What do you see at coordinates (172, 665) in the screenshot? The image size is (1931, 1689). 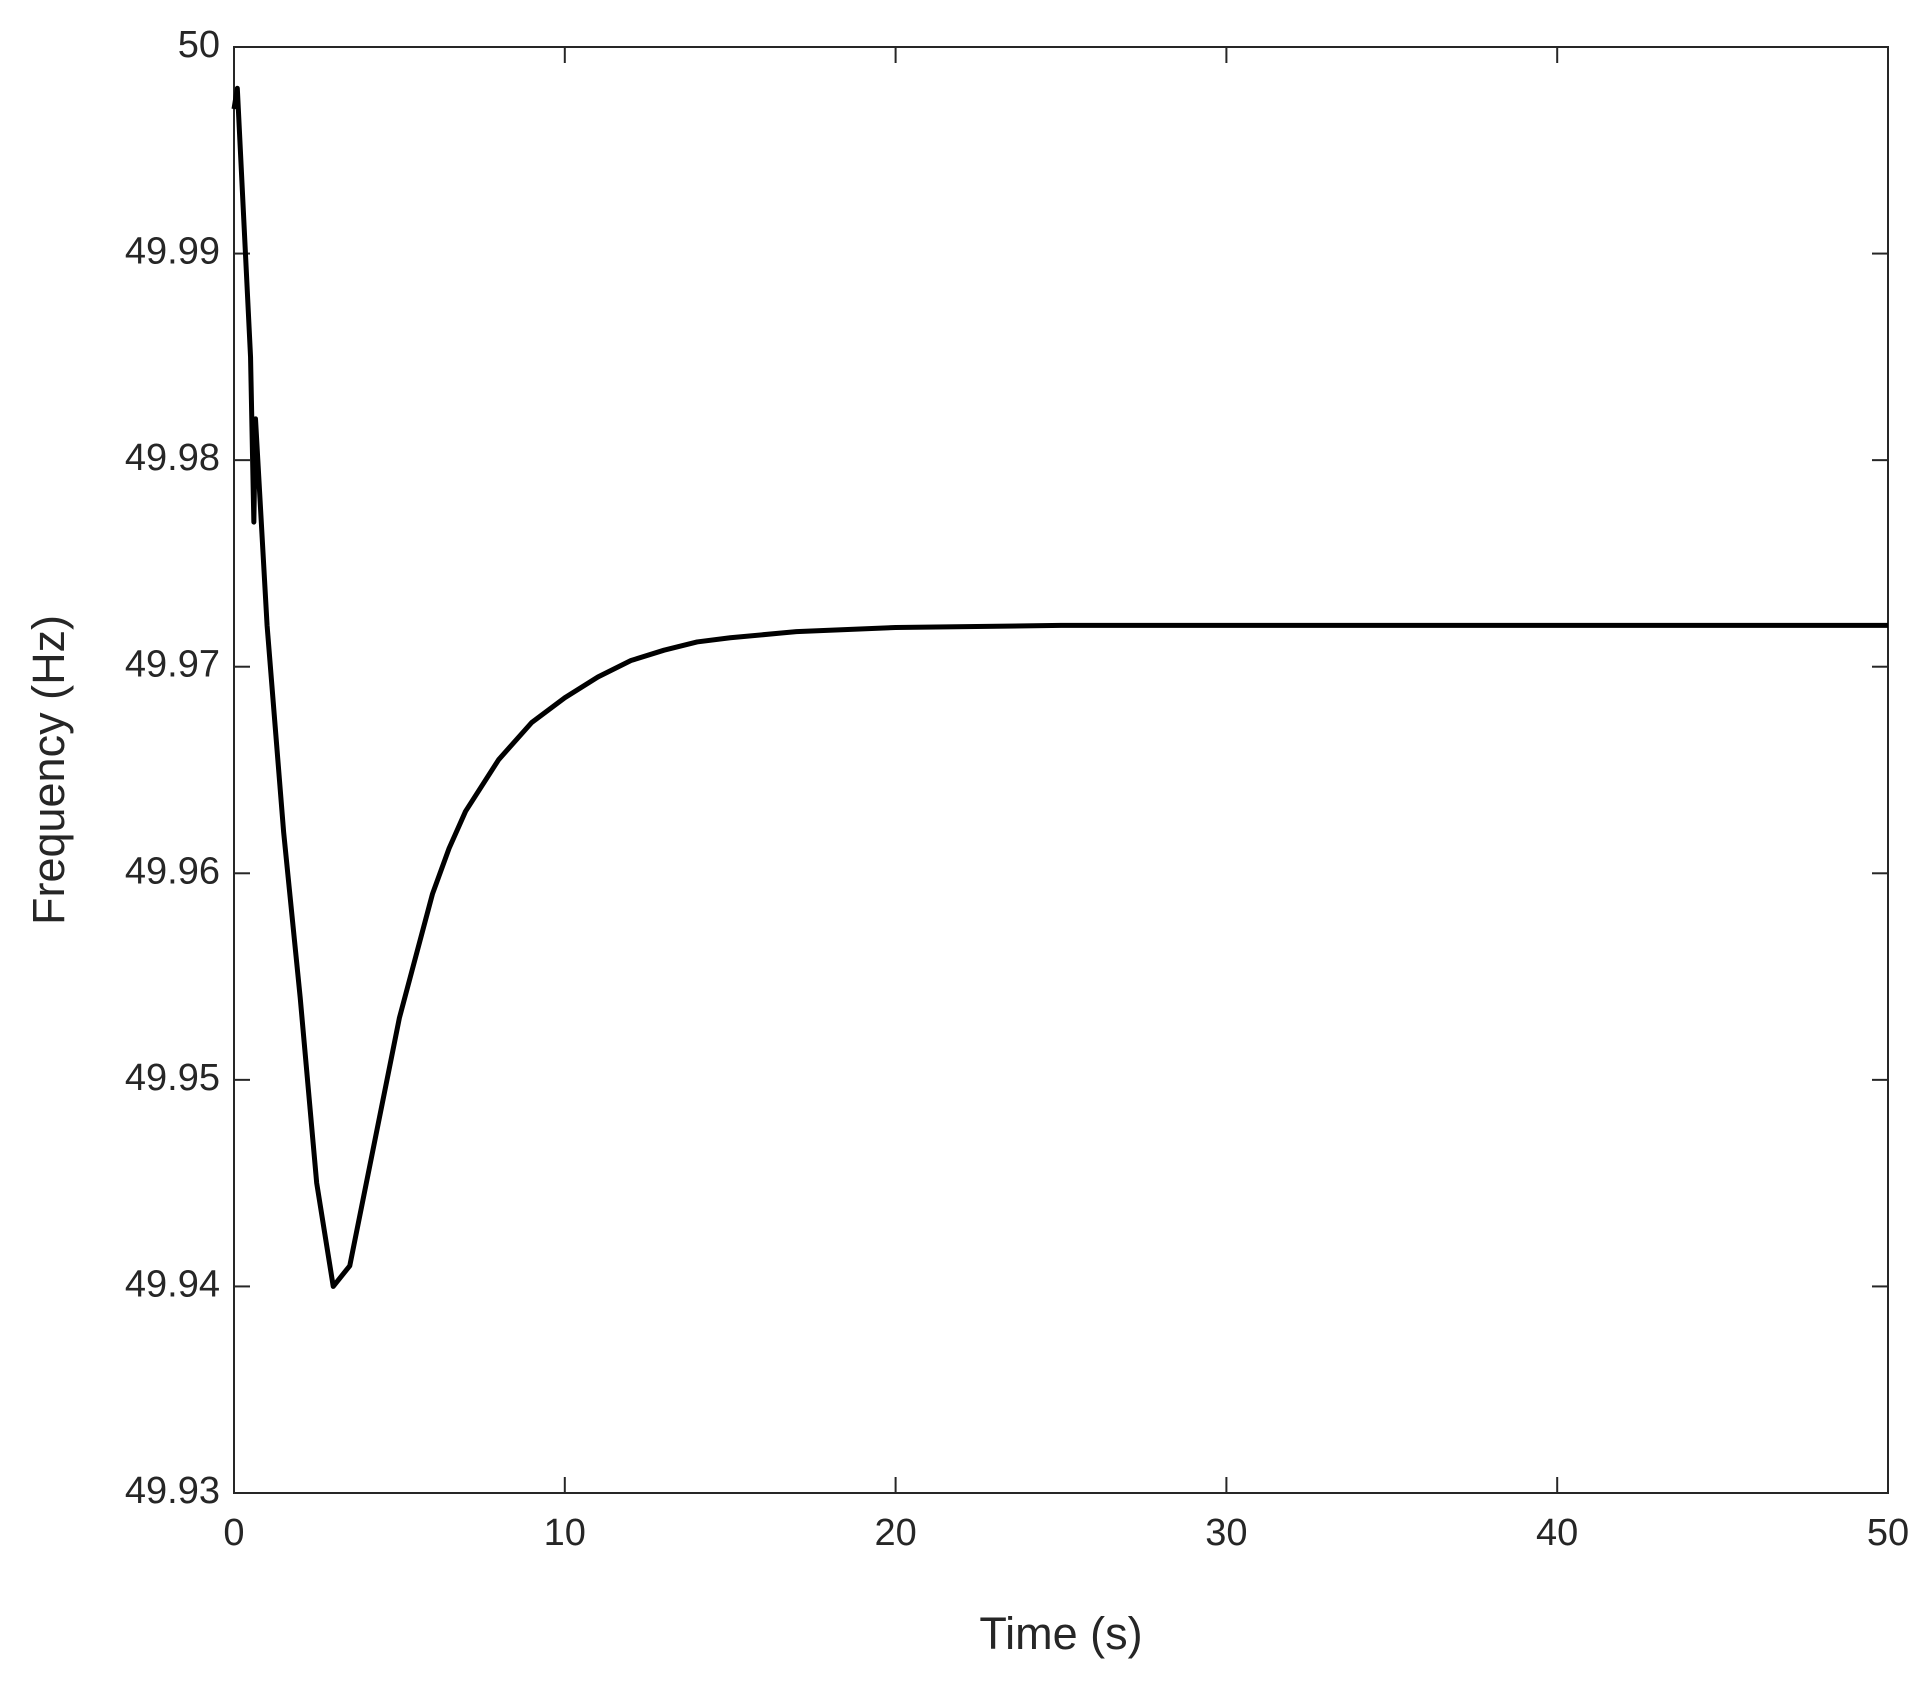 I see `y-tick-label: 49.97` at bounding box center [172, 665].